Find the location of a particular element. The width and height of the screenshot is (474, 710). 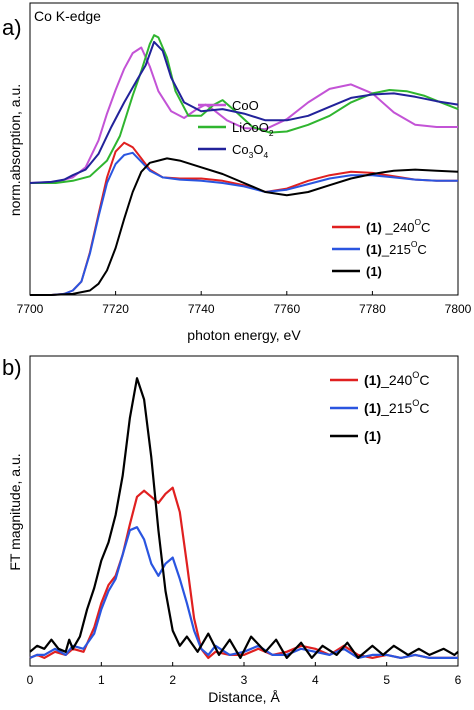

panel-b-x-tick-label: 6 is located at coordinates (458, 680).